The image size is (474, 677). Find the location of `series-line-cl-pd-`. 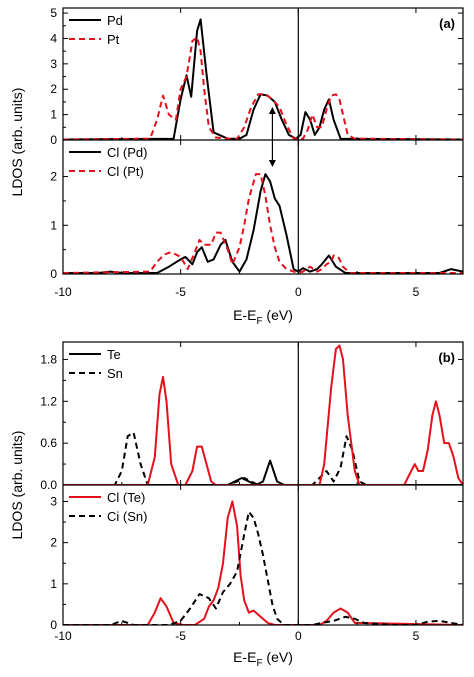

series-line-cl-pd- is located at coordinates (263, 223).